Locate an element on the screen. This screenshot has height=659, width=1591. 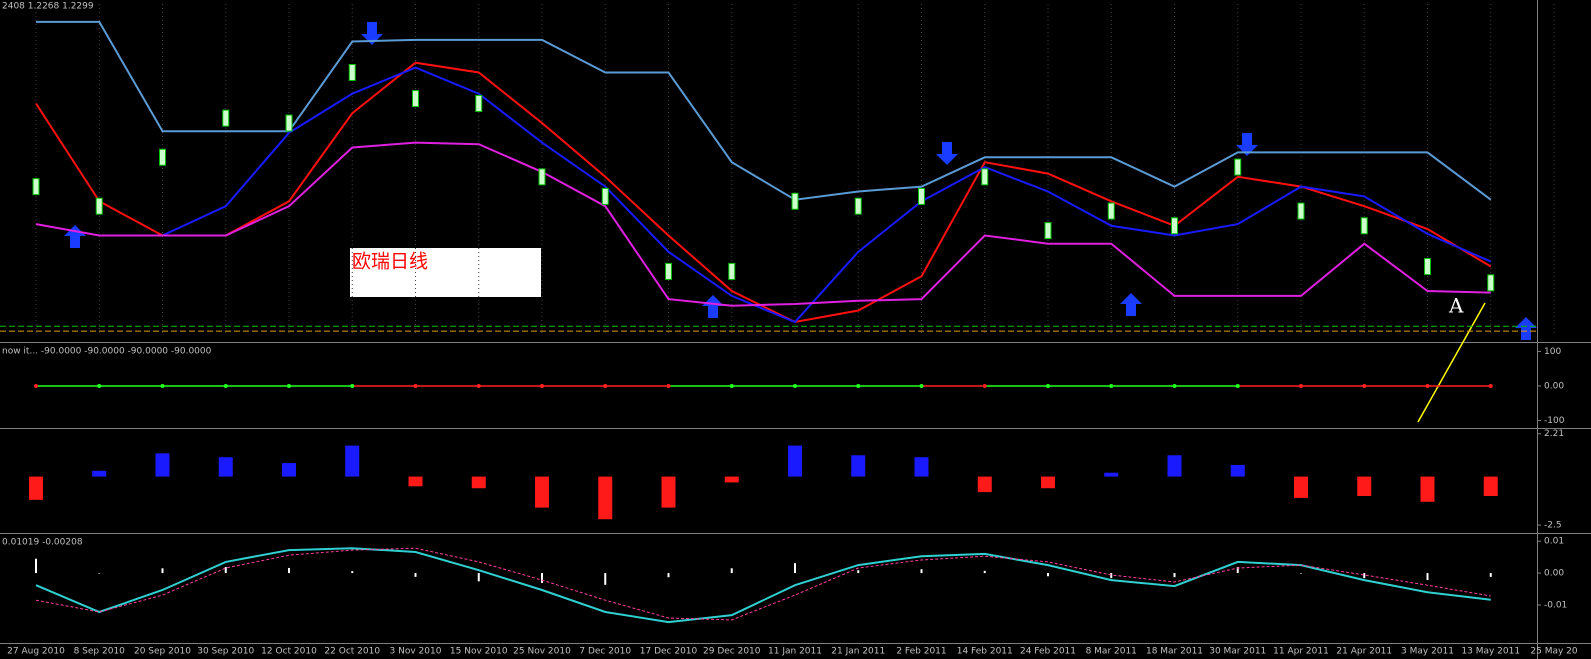
x-tick-label: 13 May 2011 is located at coordinates (1490, 652).